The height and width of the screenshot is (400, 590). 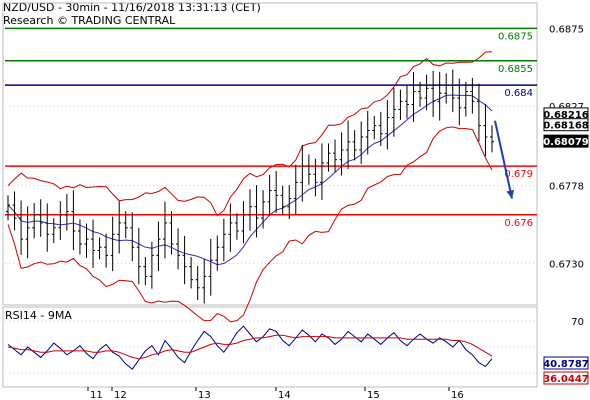 I want to click on price-marker-box-0.68168, so click(x=566, y=125).